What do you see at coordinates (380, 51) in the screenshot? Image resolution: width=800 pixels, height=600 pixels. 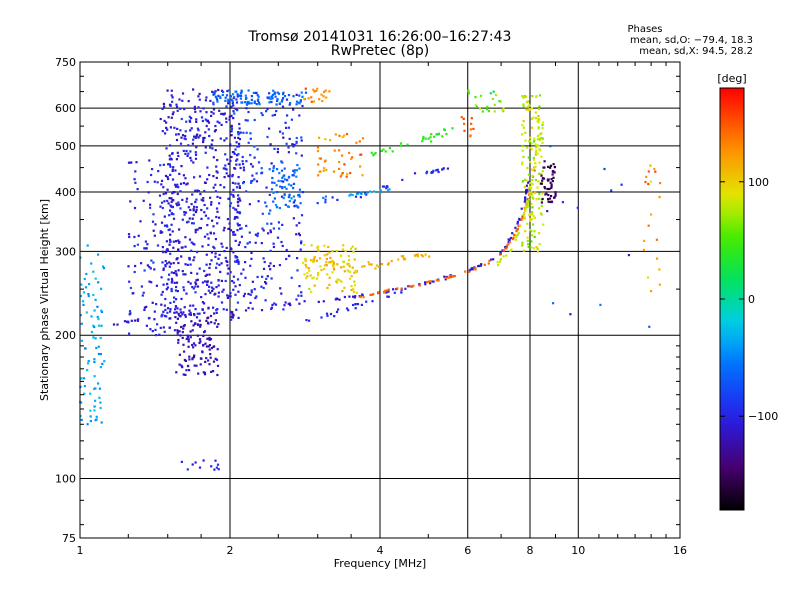 I see `chart-subtitle: RwPretec (8p)` at bounding box center [380, 51].